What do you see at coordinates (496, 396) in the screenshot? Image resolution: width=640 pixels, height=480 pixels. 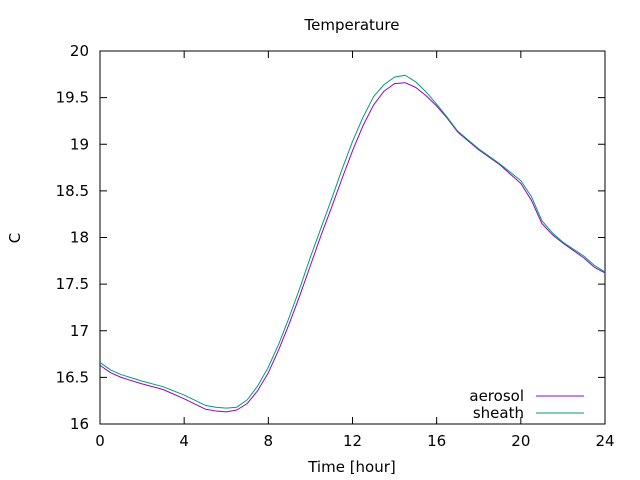 I see `legend-label-aerosol: aerosol` at bounding box center [496, 396].